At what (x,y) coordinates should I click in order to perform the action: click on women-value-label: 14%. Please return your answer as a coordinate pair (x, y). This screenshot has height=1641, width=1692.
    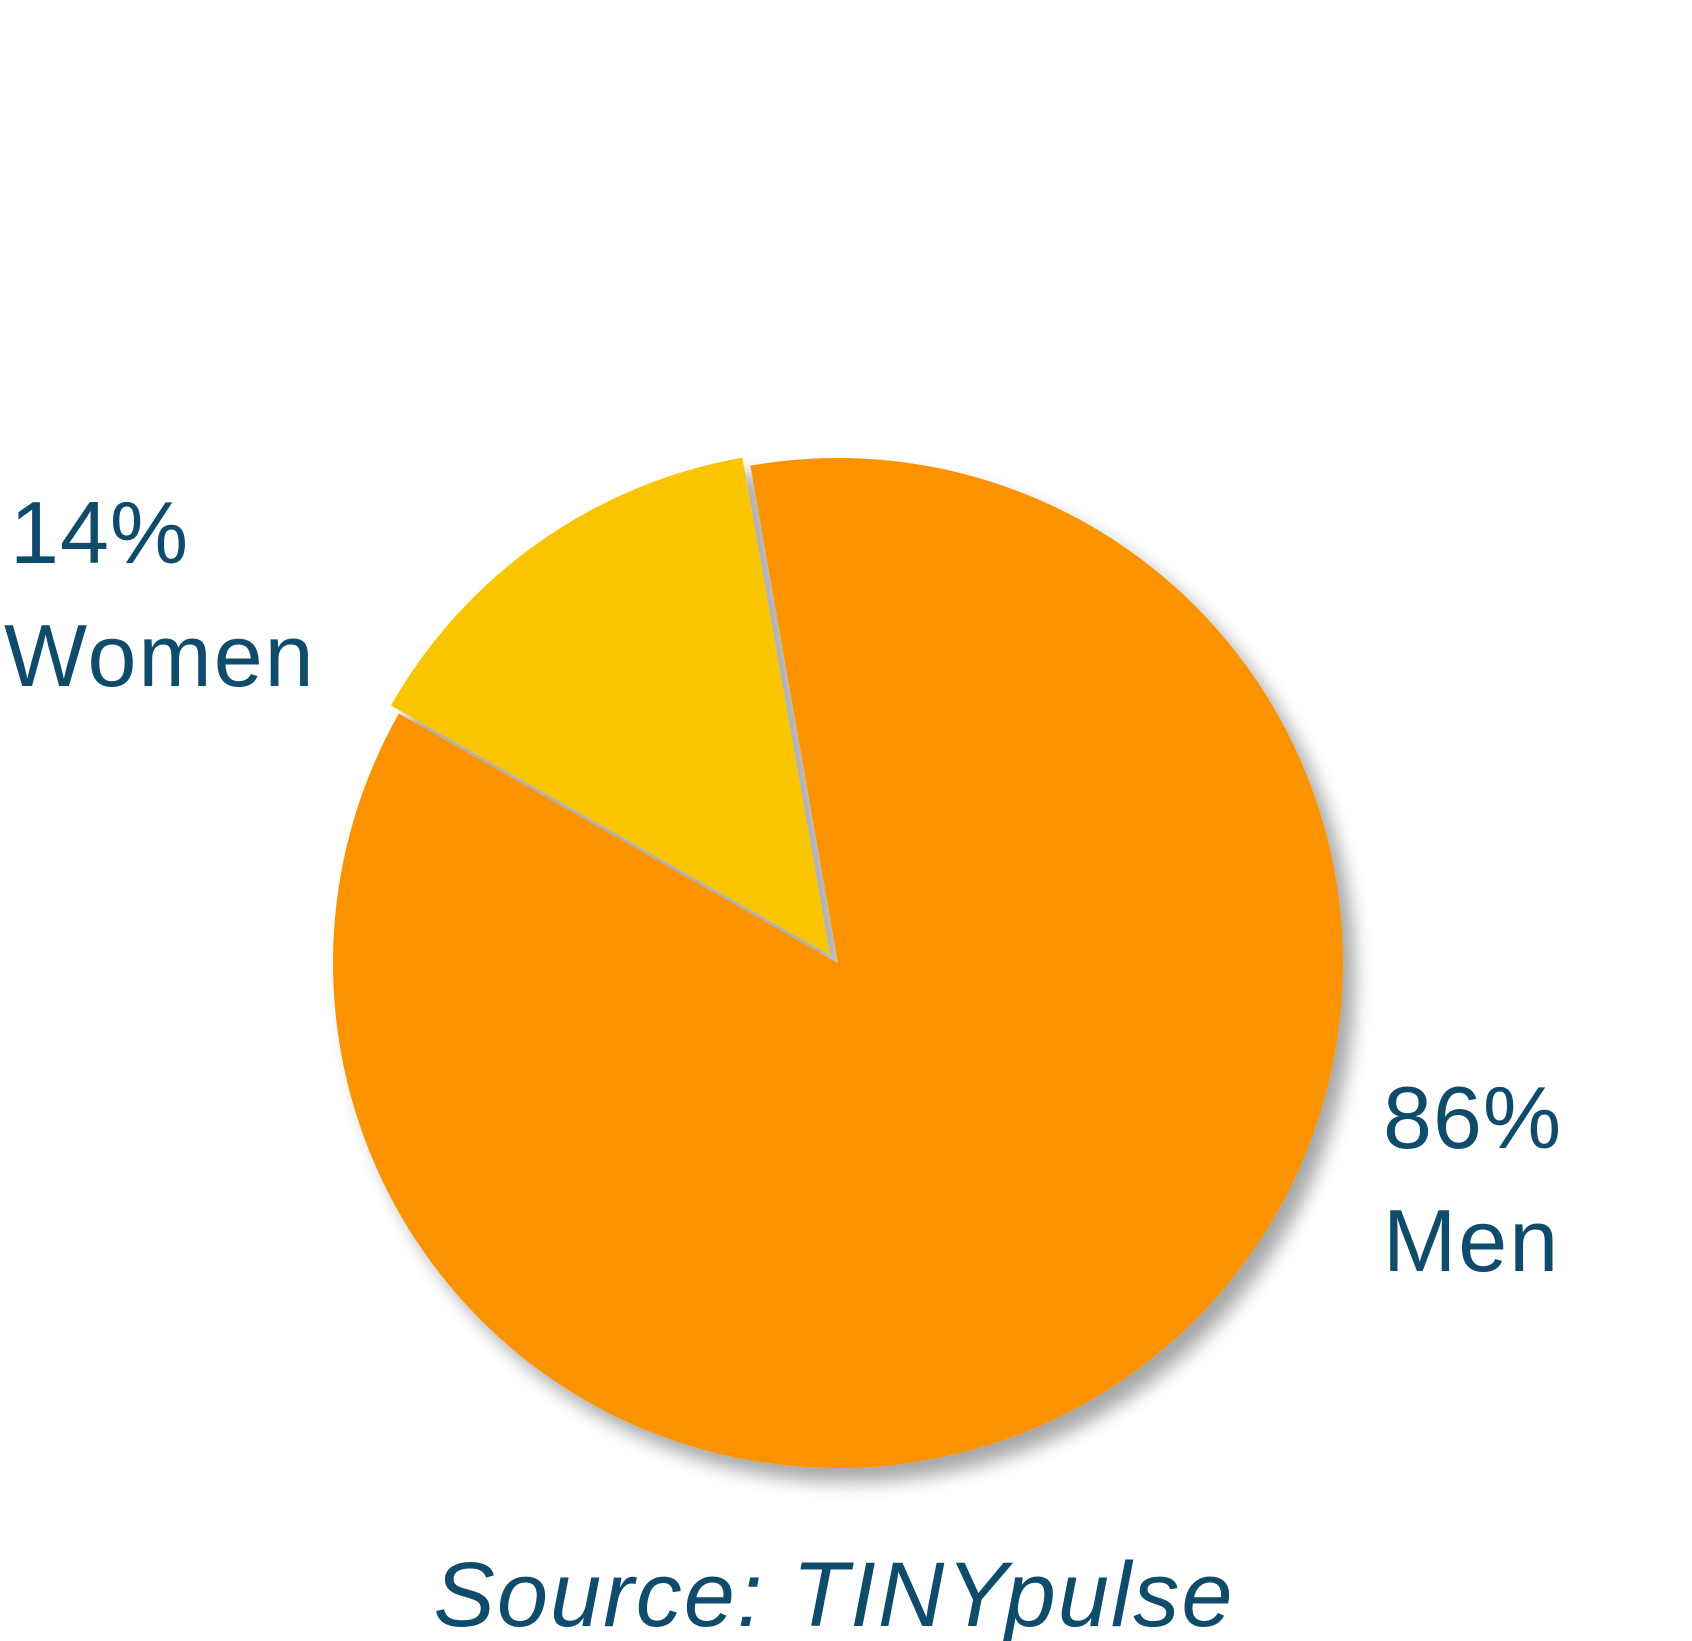
    Looking at the image, I should click on (99, 532).